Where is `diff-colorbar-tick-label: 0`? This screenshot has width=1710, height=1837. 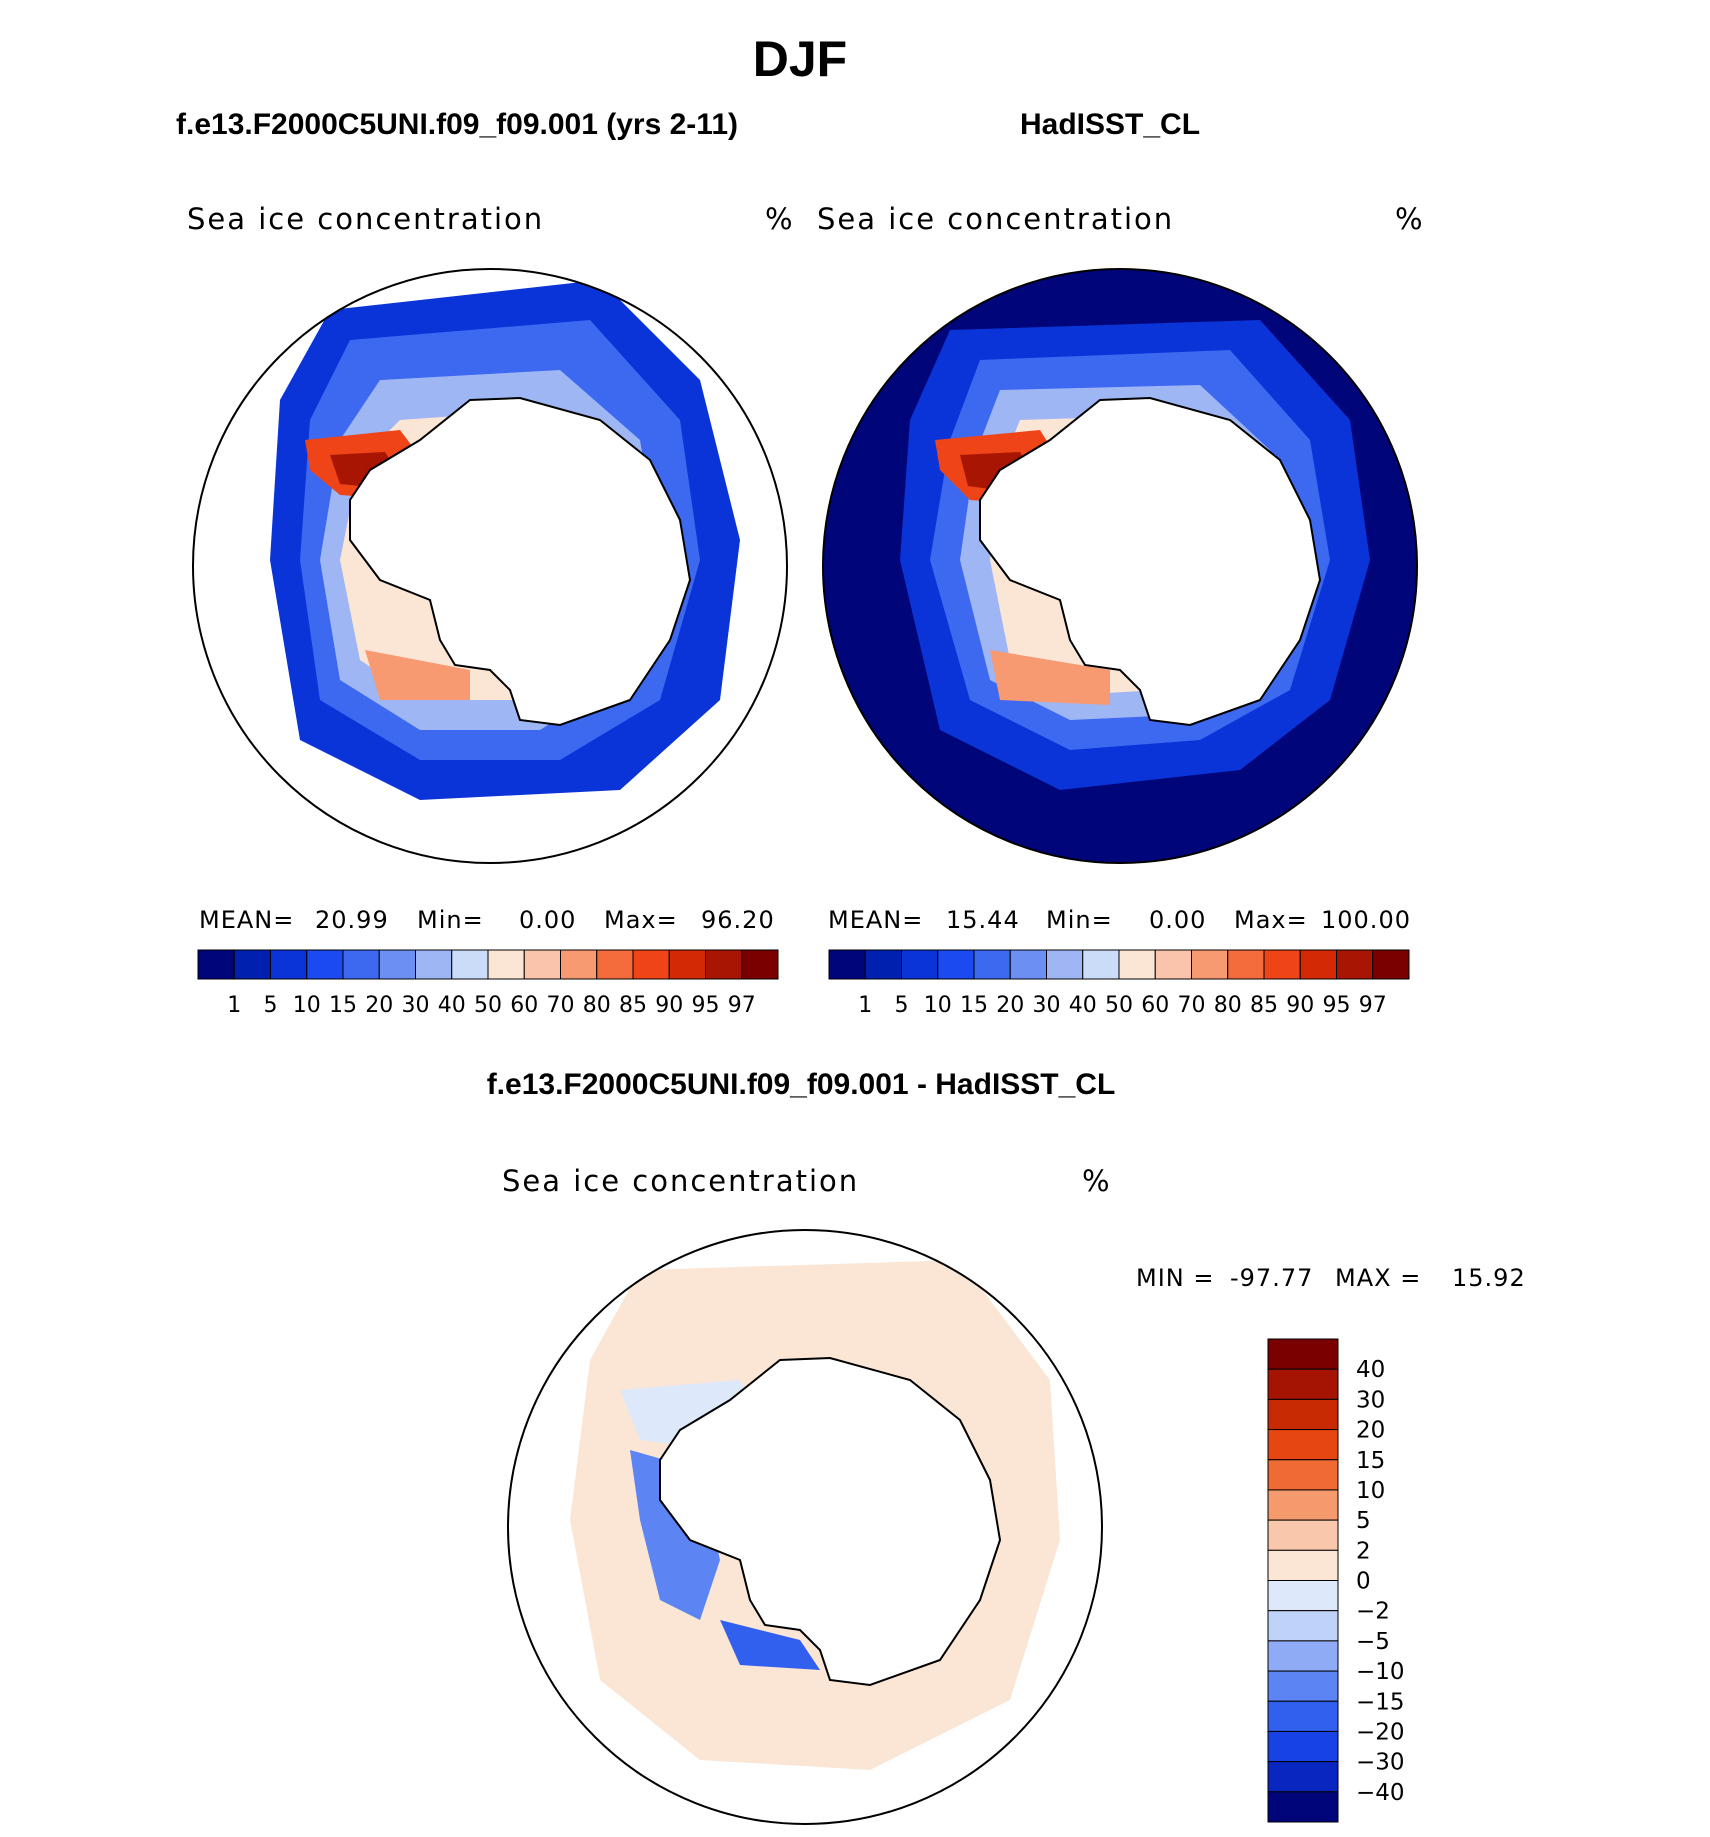 diff-colorbar-tick-label: 0 is located at coordinates (1363, 1582).